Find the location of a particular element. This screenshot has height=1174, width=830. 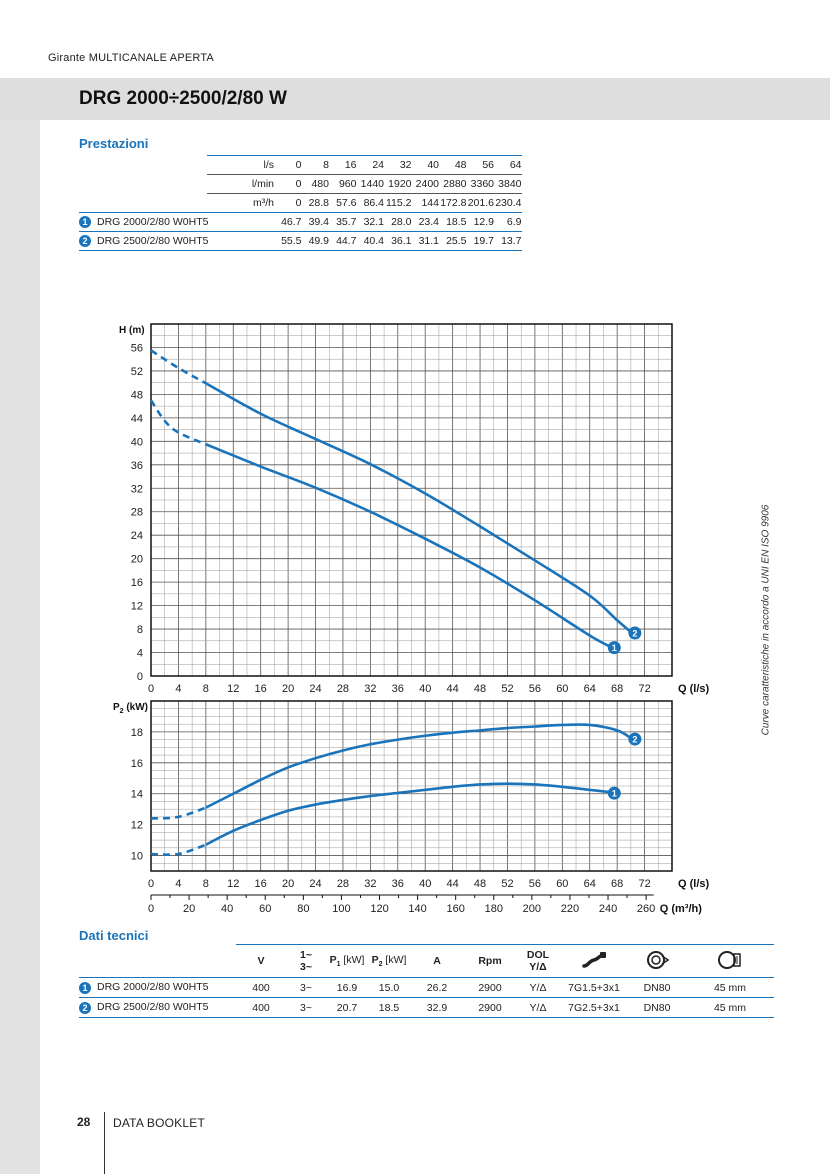

cable-icon is located at coordinates (594, 961).